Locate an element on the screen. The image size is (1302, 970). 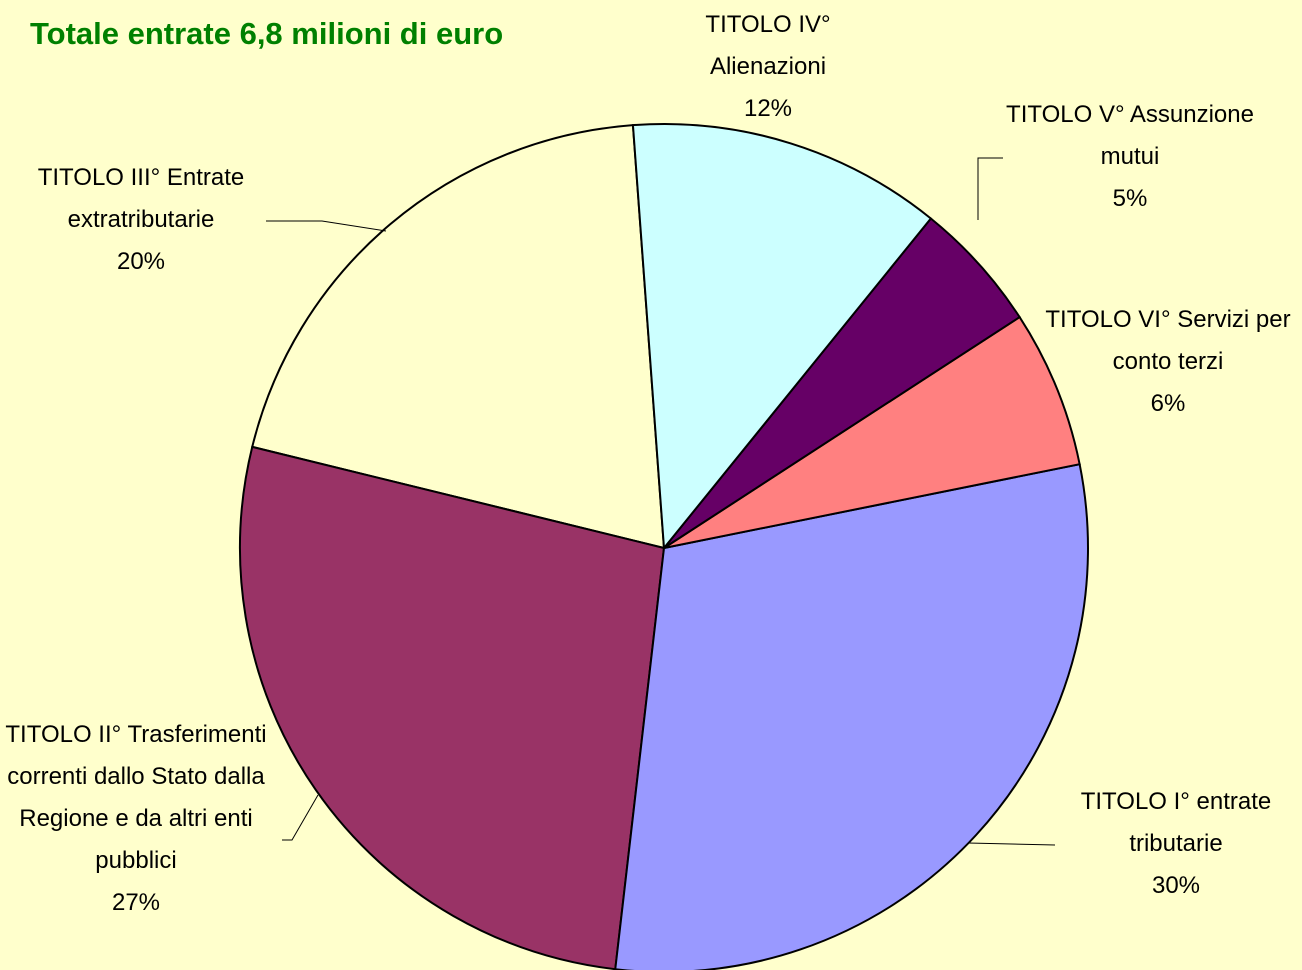
category-label: TITOLO III° Entrate extratributarie is located at coordinates (141, 198).